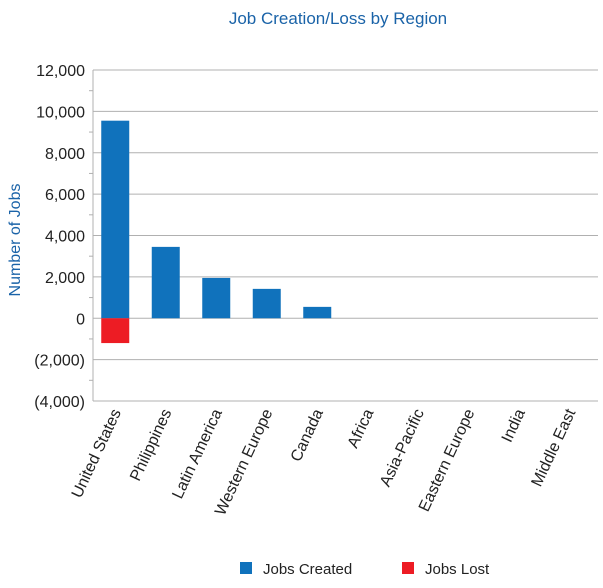  I want to click on x-tick-label: India, so click(514, 425).